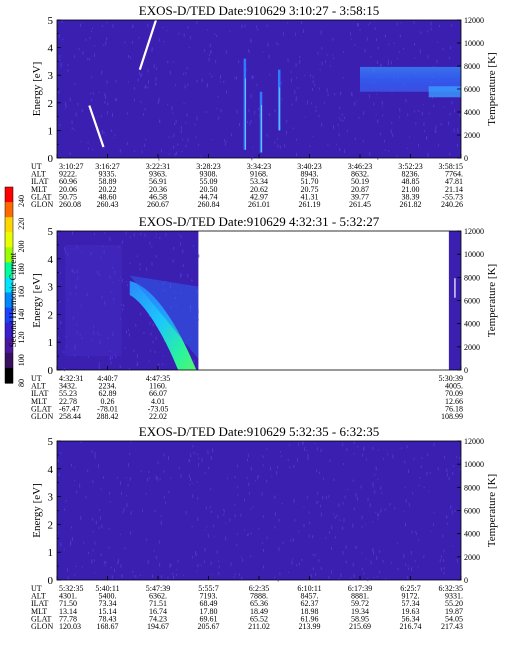  I want to click on x-axis-value: 20.62, so click(259, 189).